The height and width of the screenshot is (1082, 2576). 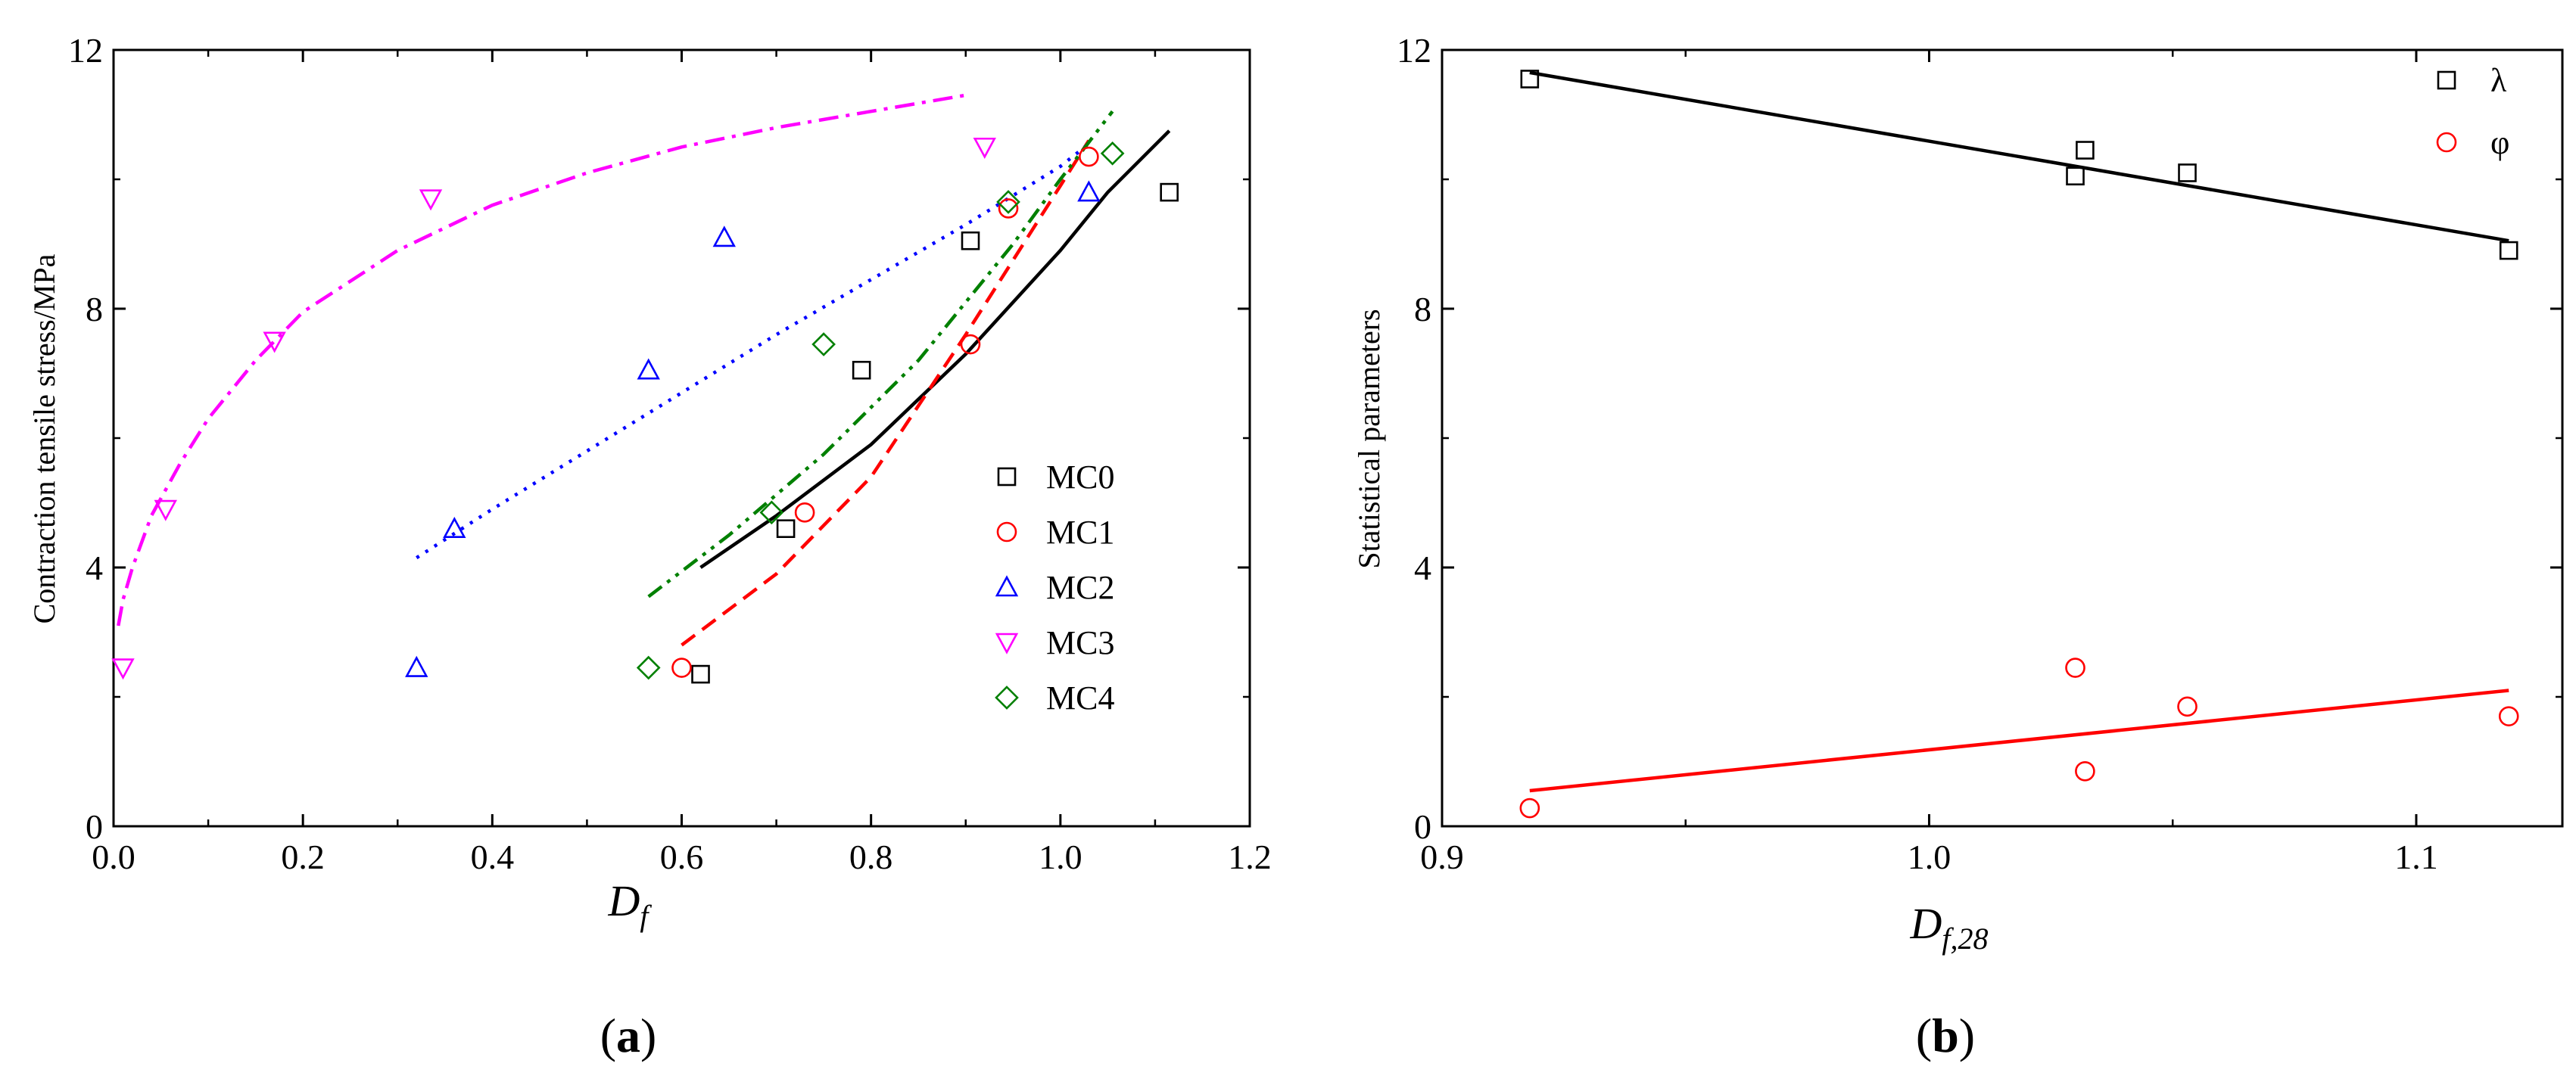 What do you see at coordinates (1080, 478) in the screenshot?
I see `legend-label: MC0` at bounding box center [1080, 478].